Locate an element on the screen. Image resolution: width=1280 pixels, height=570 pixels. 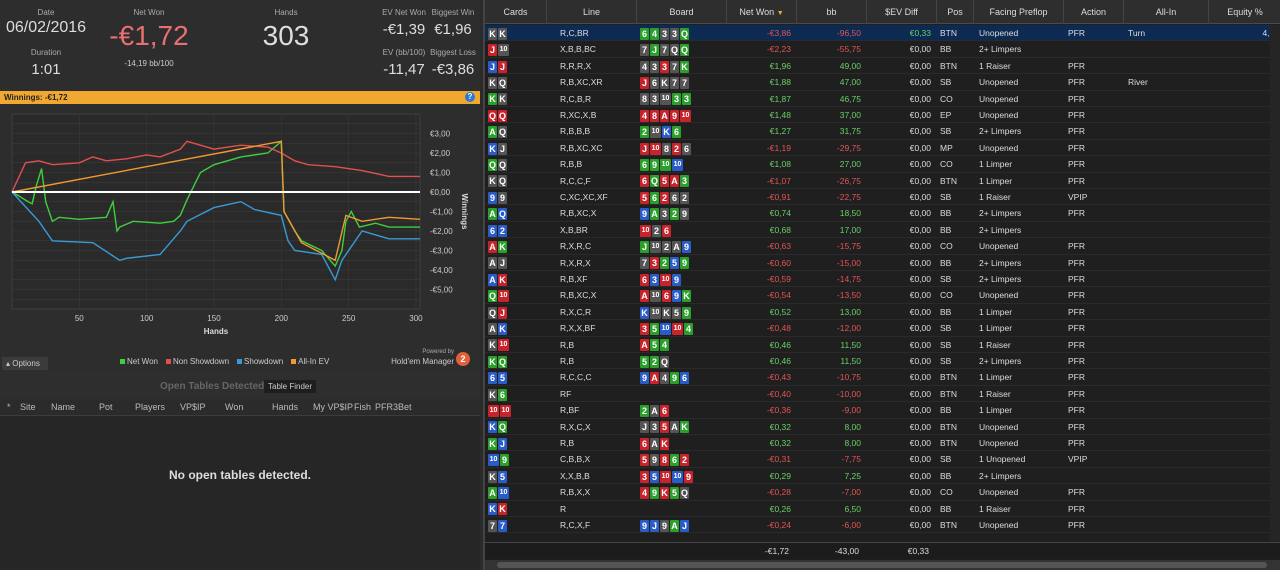
col-hands: Hands is located at coordinates (285, 407).